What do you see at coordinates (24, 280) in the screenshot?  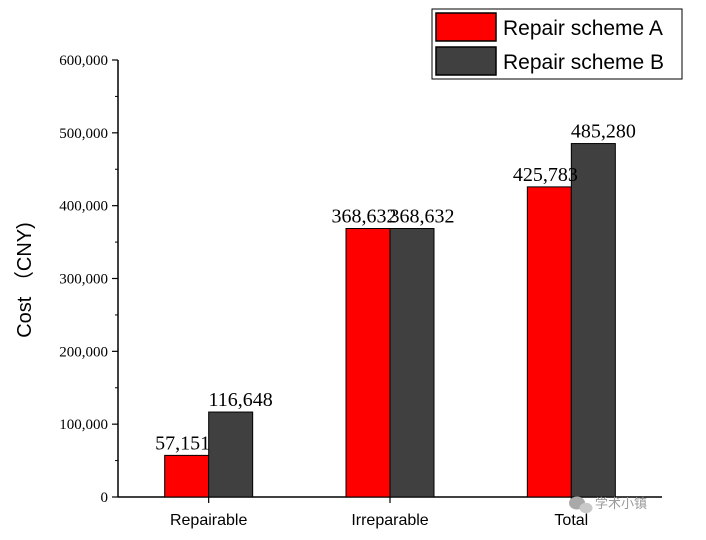 I see `y-axis-title: Cost （CNY)` at bounding box center [24, 280].